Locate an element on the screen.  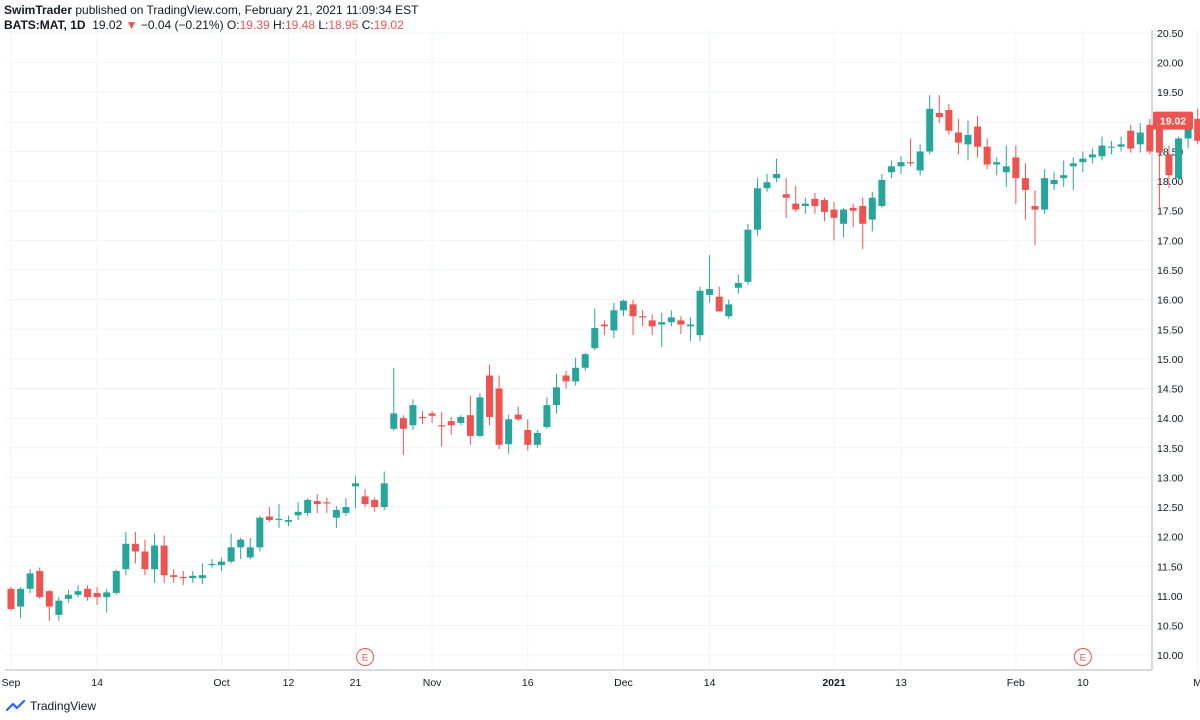
last-price: 19.02 is located at coordinates (107, 25).